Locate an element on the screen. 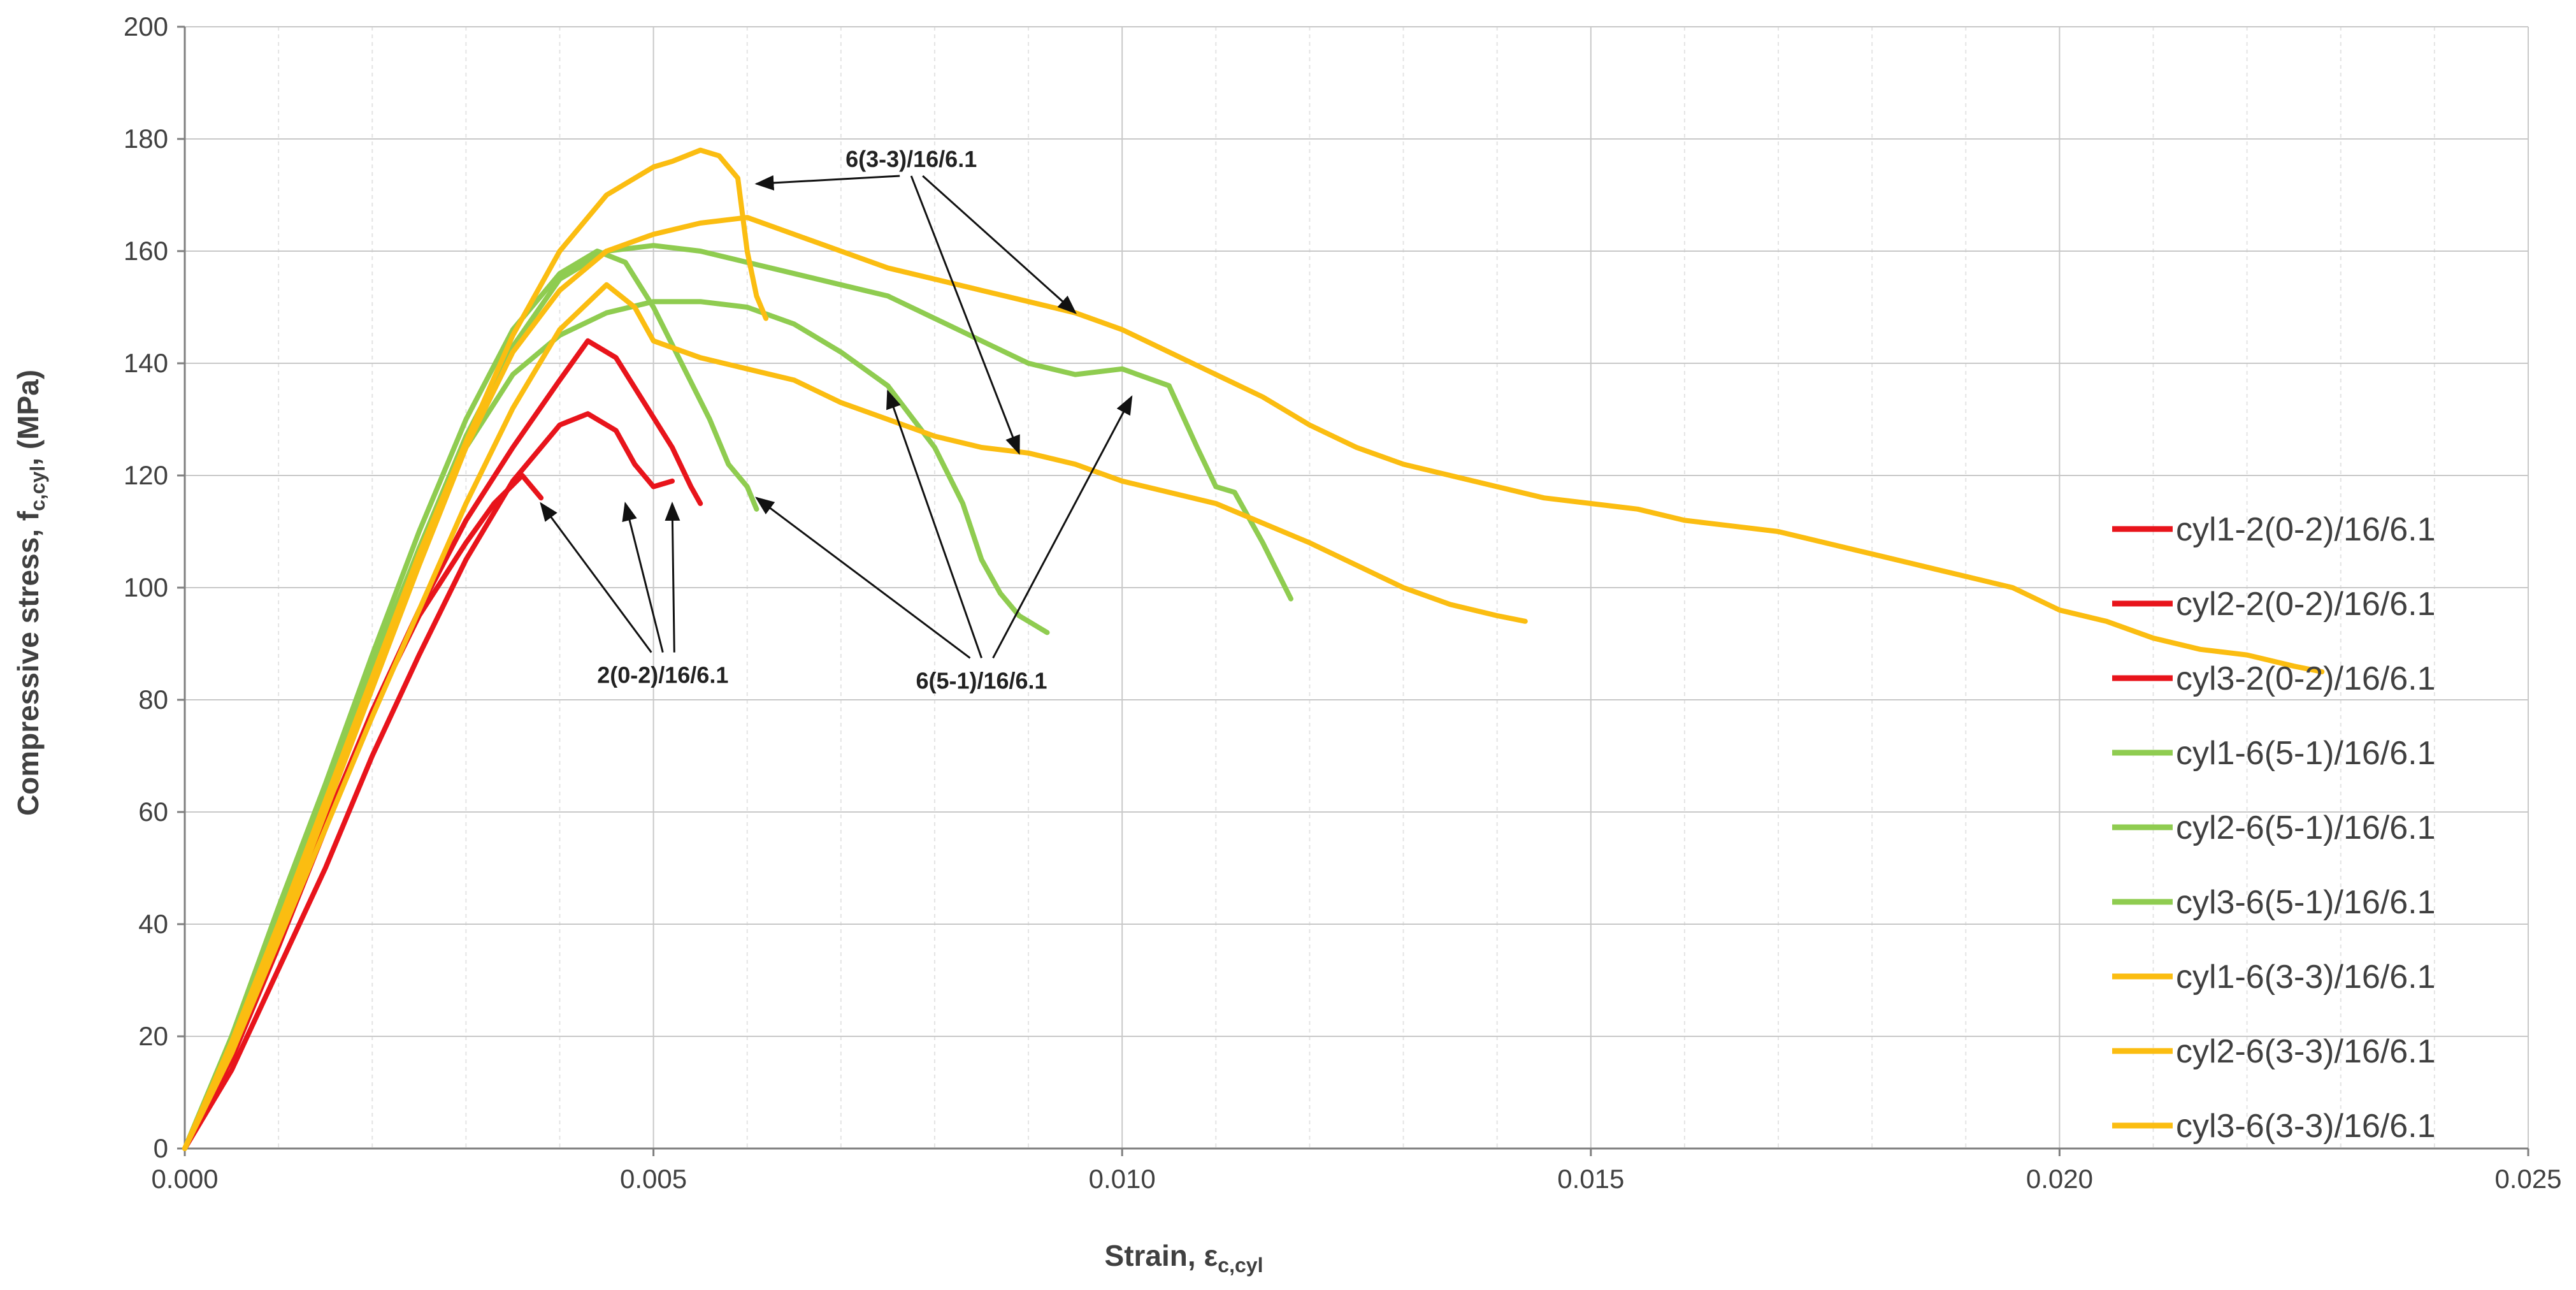 This screenshot has width=2576, height=1290. x-tick-label: 0.020 is located at coordinates (2059, 1179).